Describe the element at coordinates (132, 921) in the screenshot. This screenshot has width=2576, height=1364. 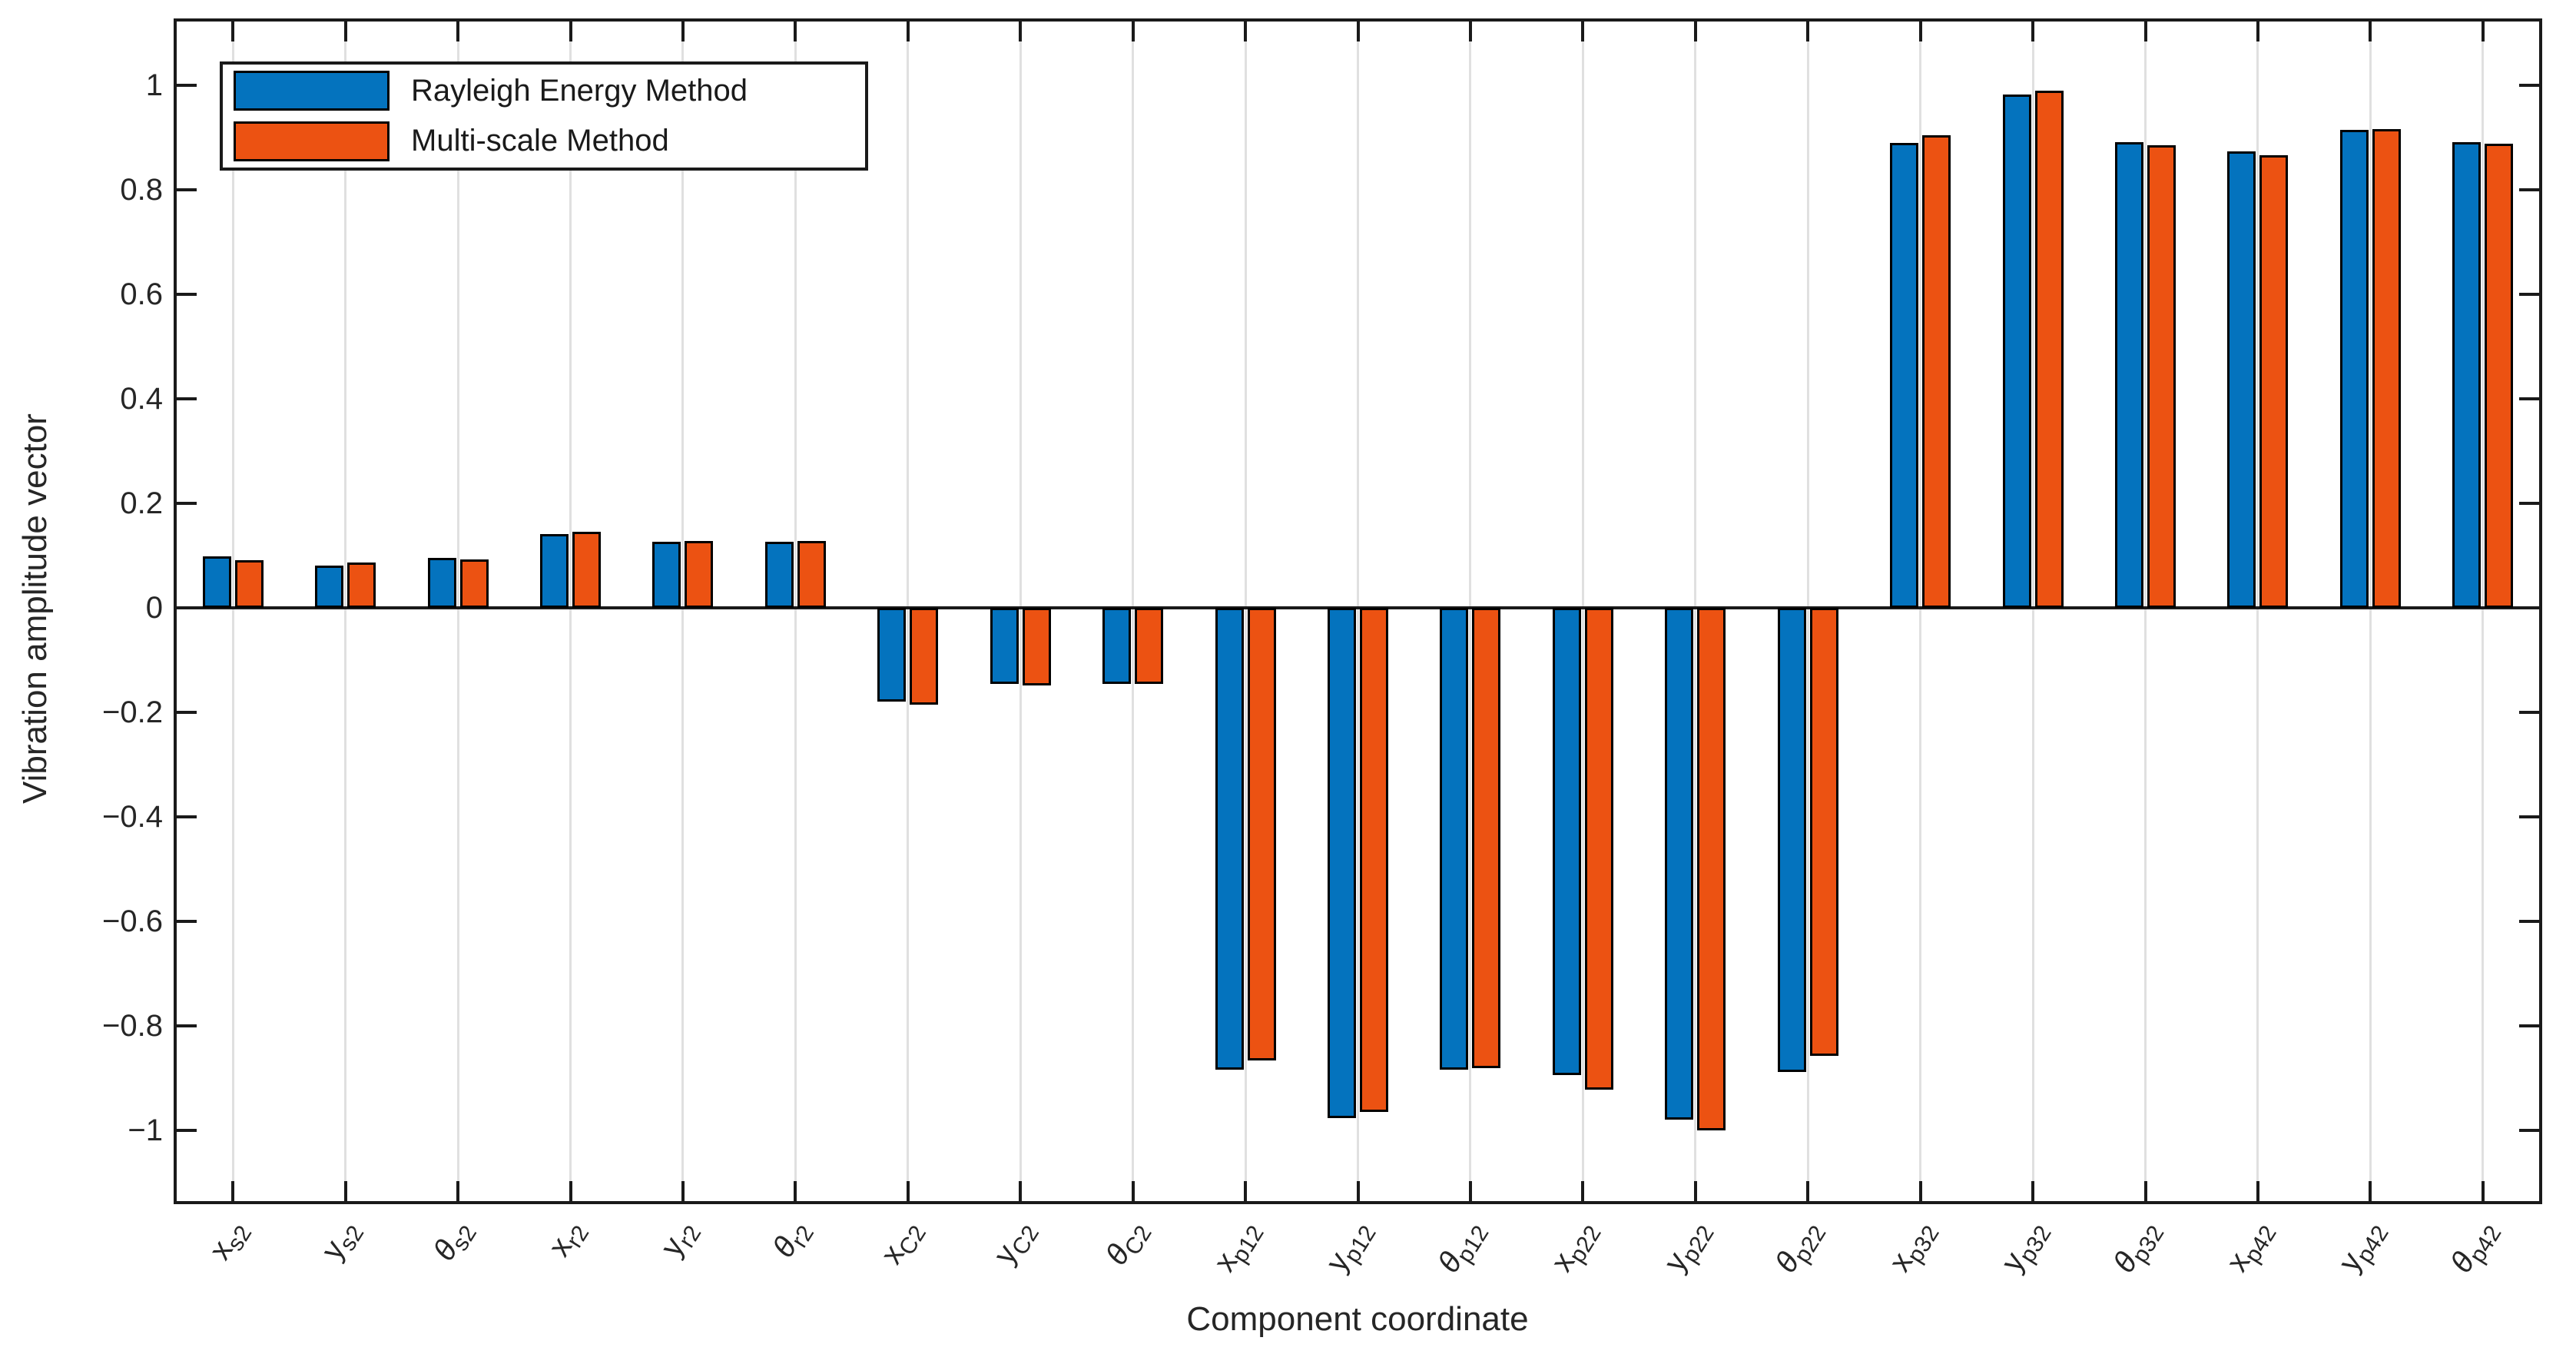
I see `y-tick-label: −0.6` at that location.